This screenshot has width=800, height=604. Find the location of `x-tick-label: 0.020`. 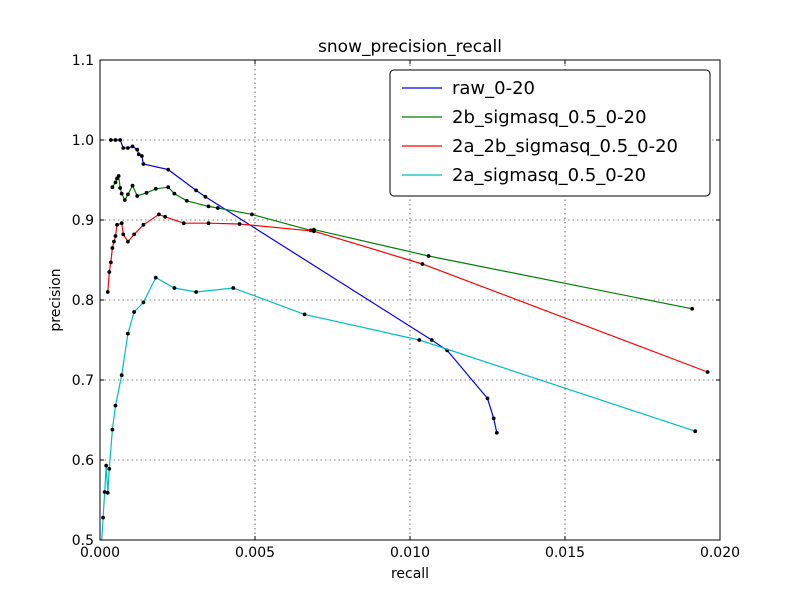

x-tick-label: 0.020 is located at coordinates (720, 553).